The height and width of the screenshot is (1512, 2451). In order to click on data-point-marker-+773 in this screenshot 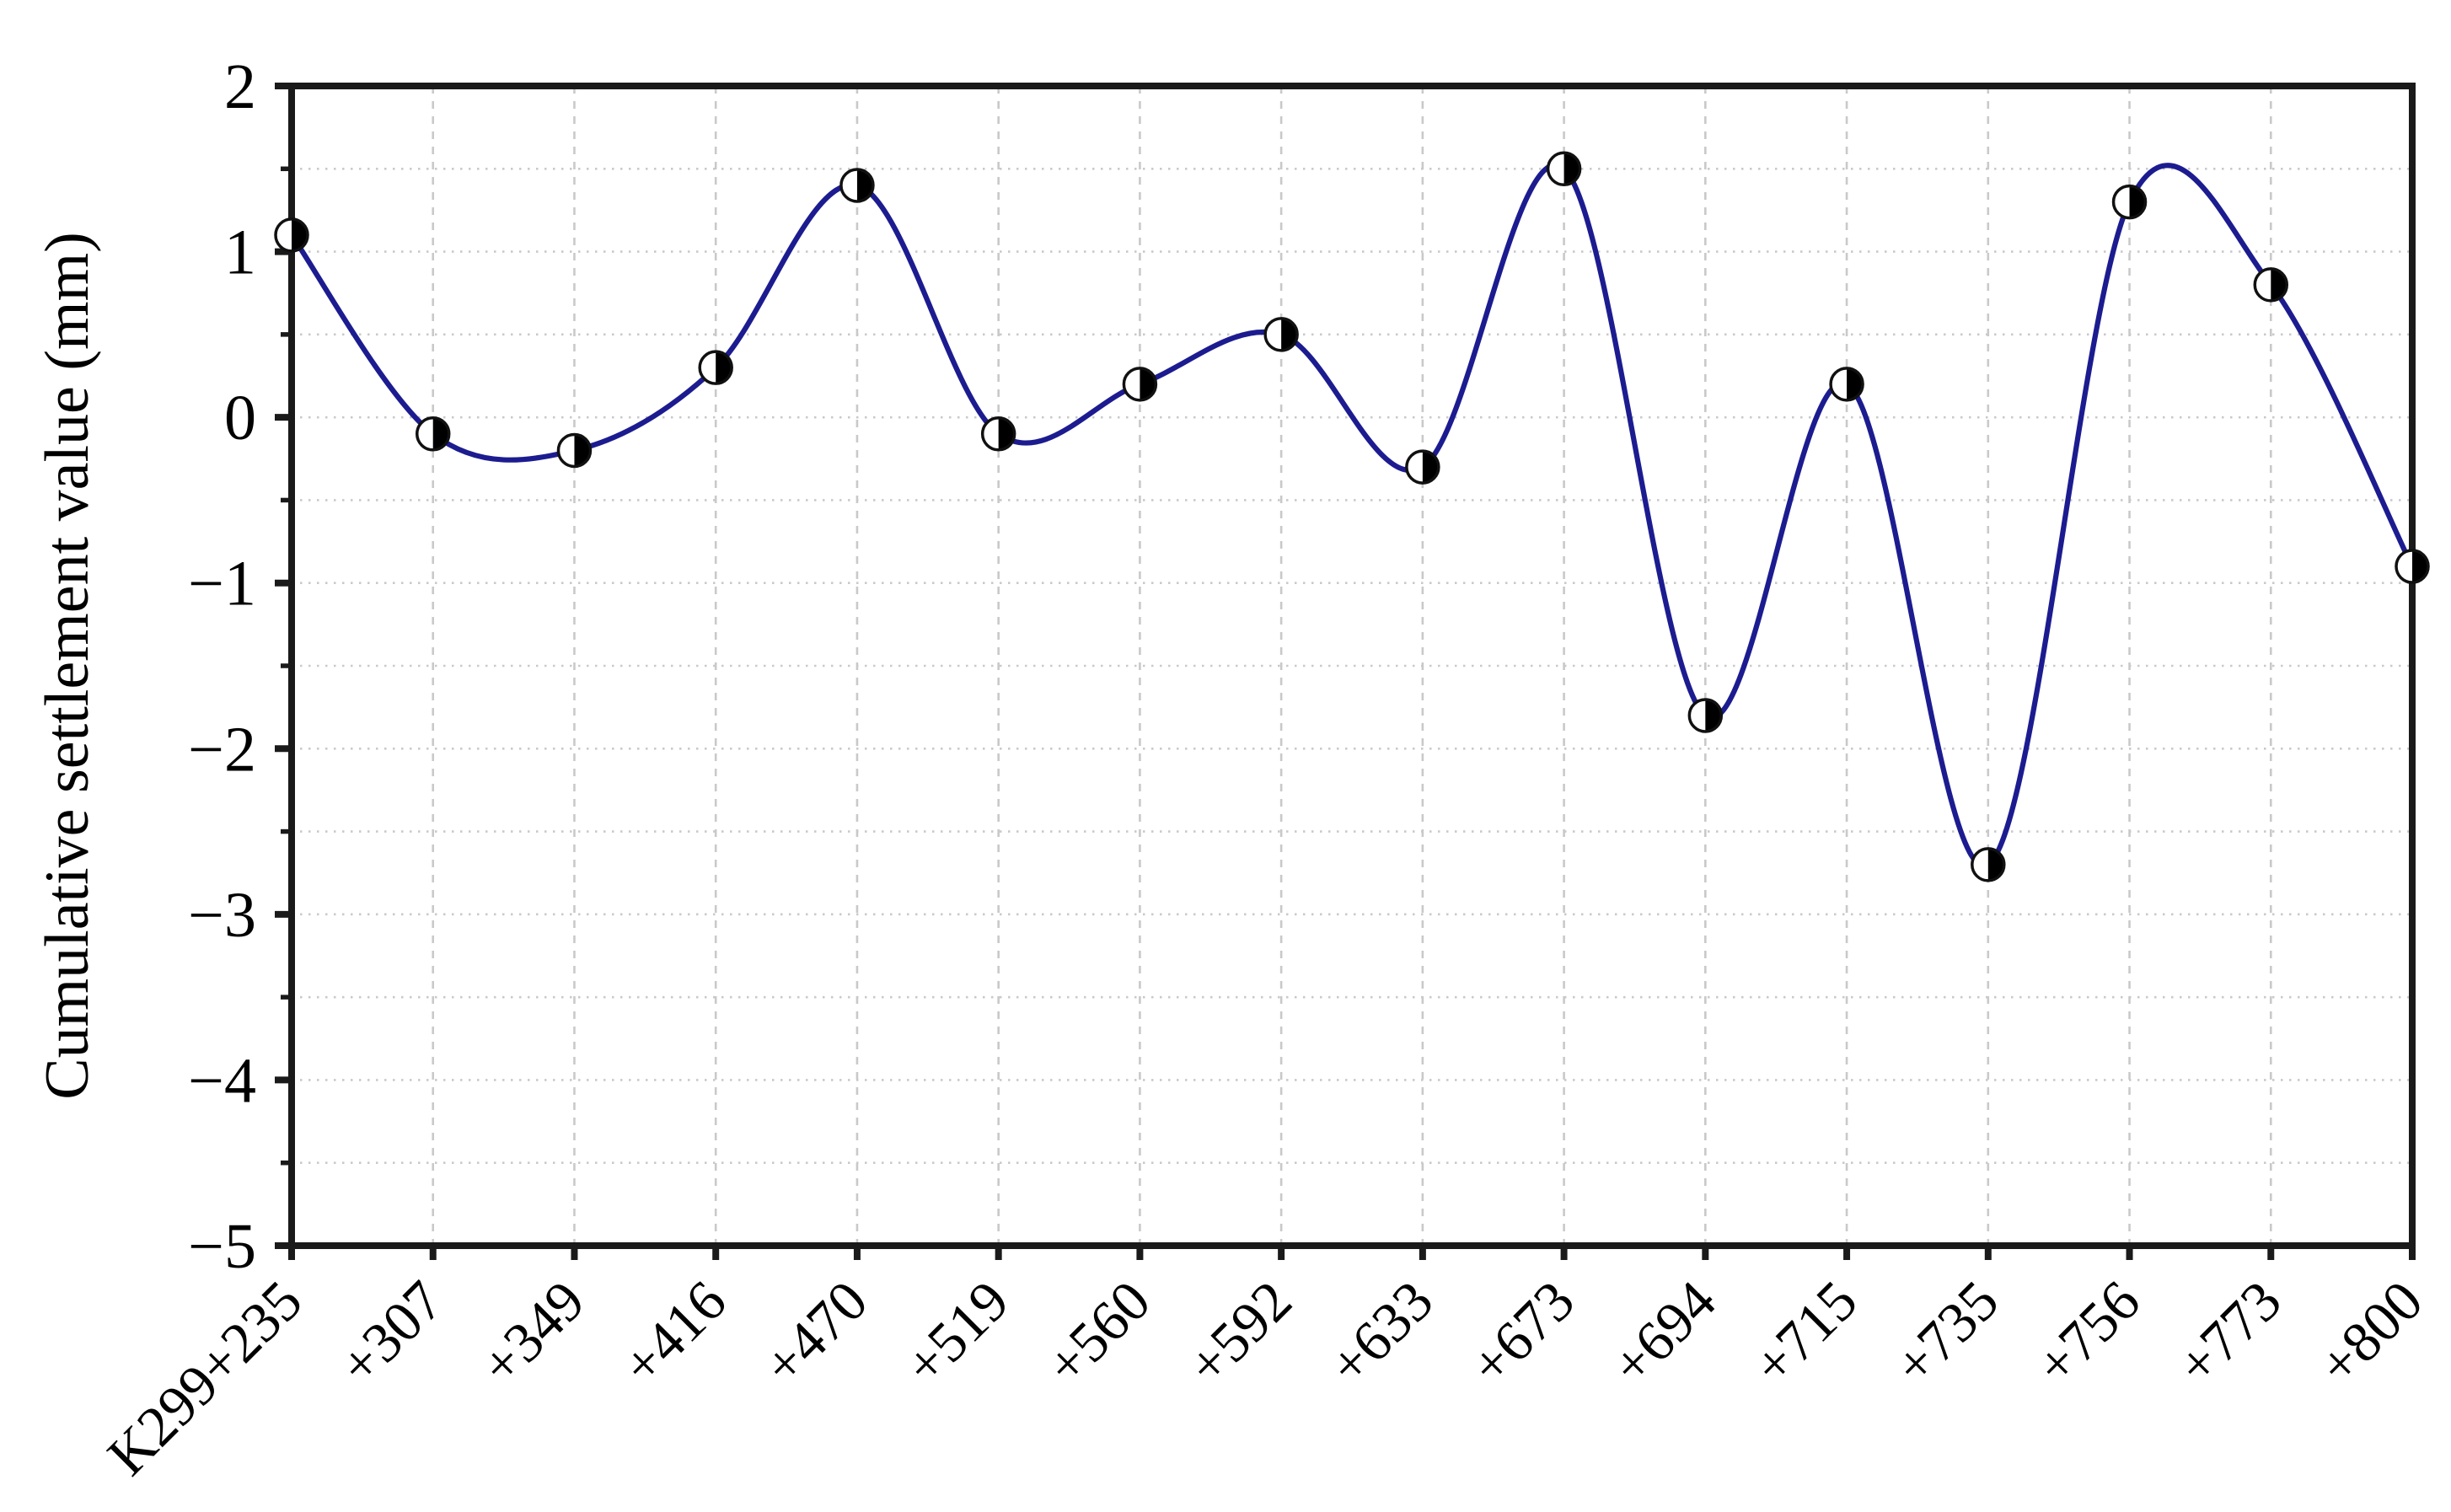, I will do `click(2271, 285)`.